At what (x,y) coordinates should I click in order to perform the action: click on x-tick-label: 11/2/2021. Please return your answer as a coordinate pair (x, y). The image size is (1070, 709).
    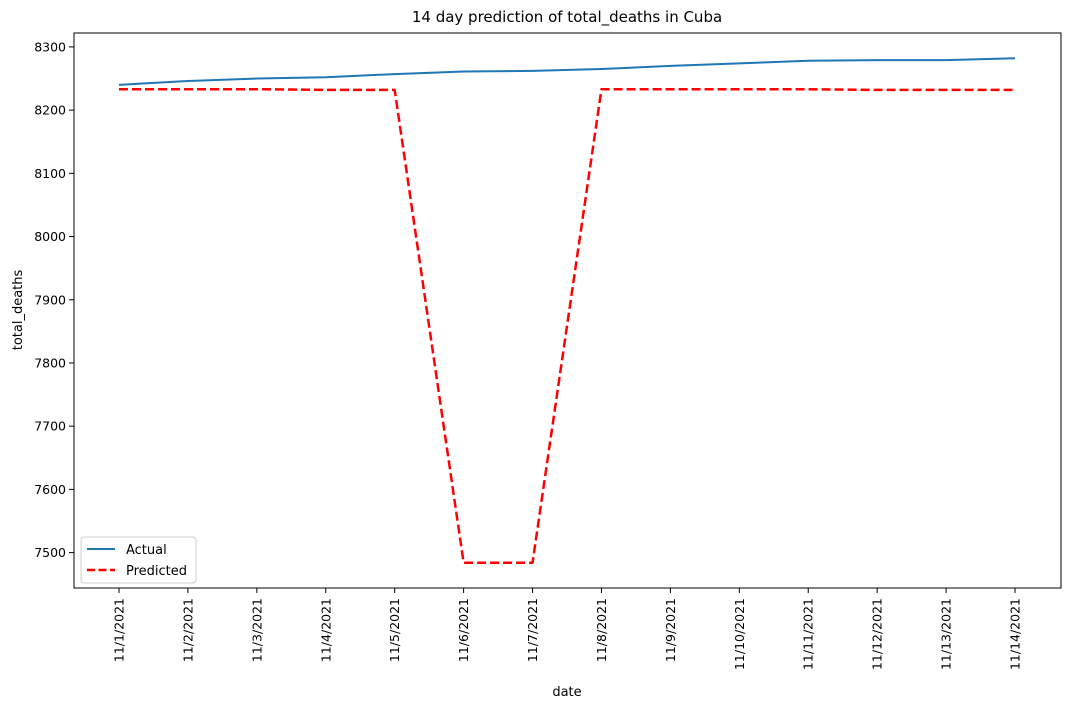
    Looking at the image, I should click on (187, 630).